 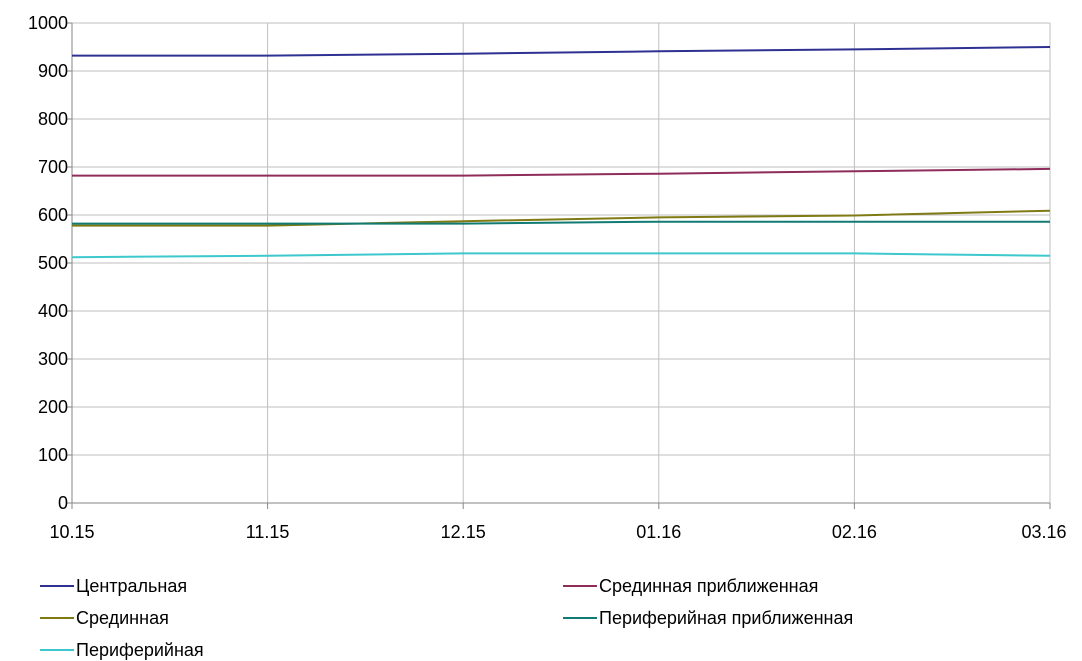 I want to click on y-axis-ticks: 0 100 200 300 400 500 600 700 800 900 1000, so click(x=50, y=263).